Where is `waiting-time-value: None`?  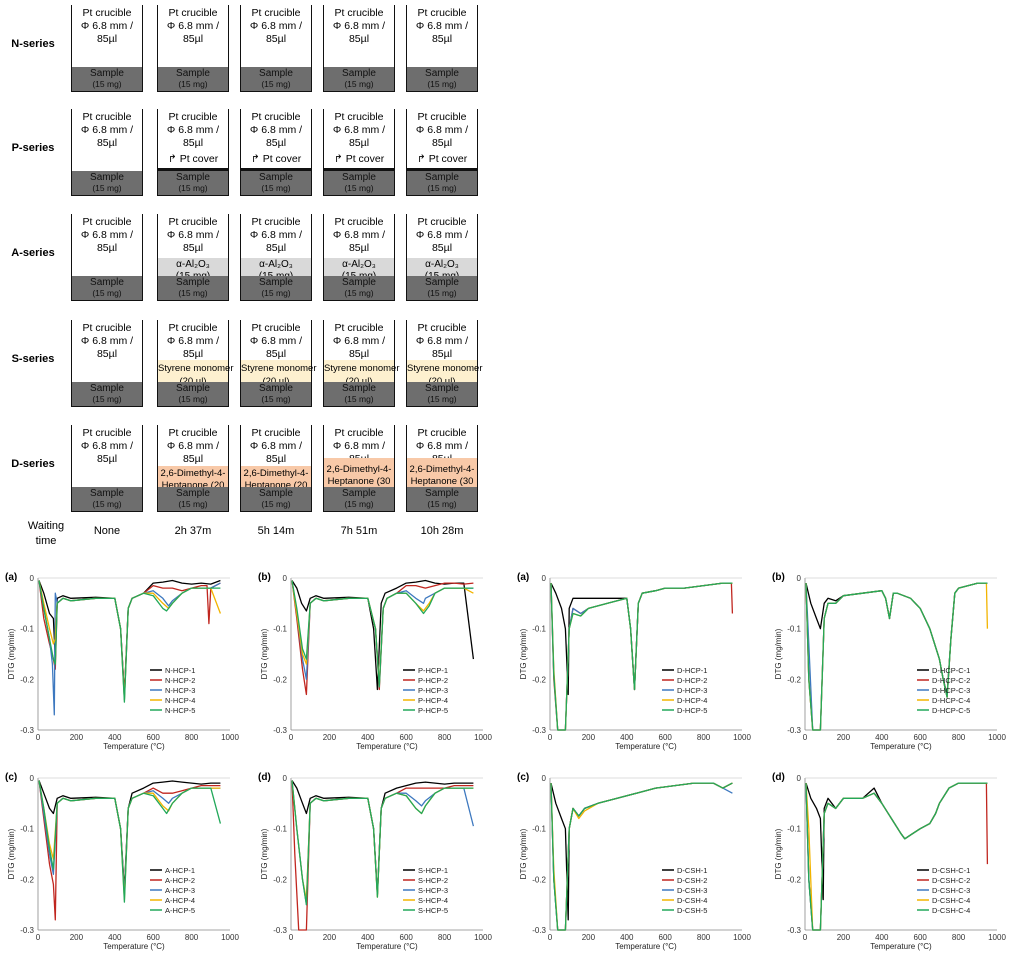
waiting-time-value: None is located at coordinates (107, 531).